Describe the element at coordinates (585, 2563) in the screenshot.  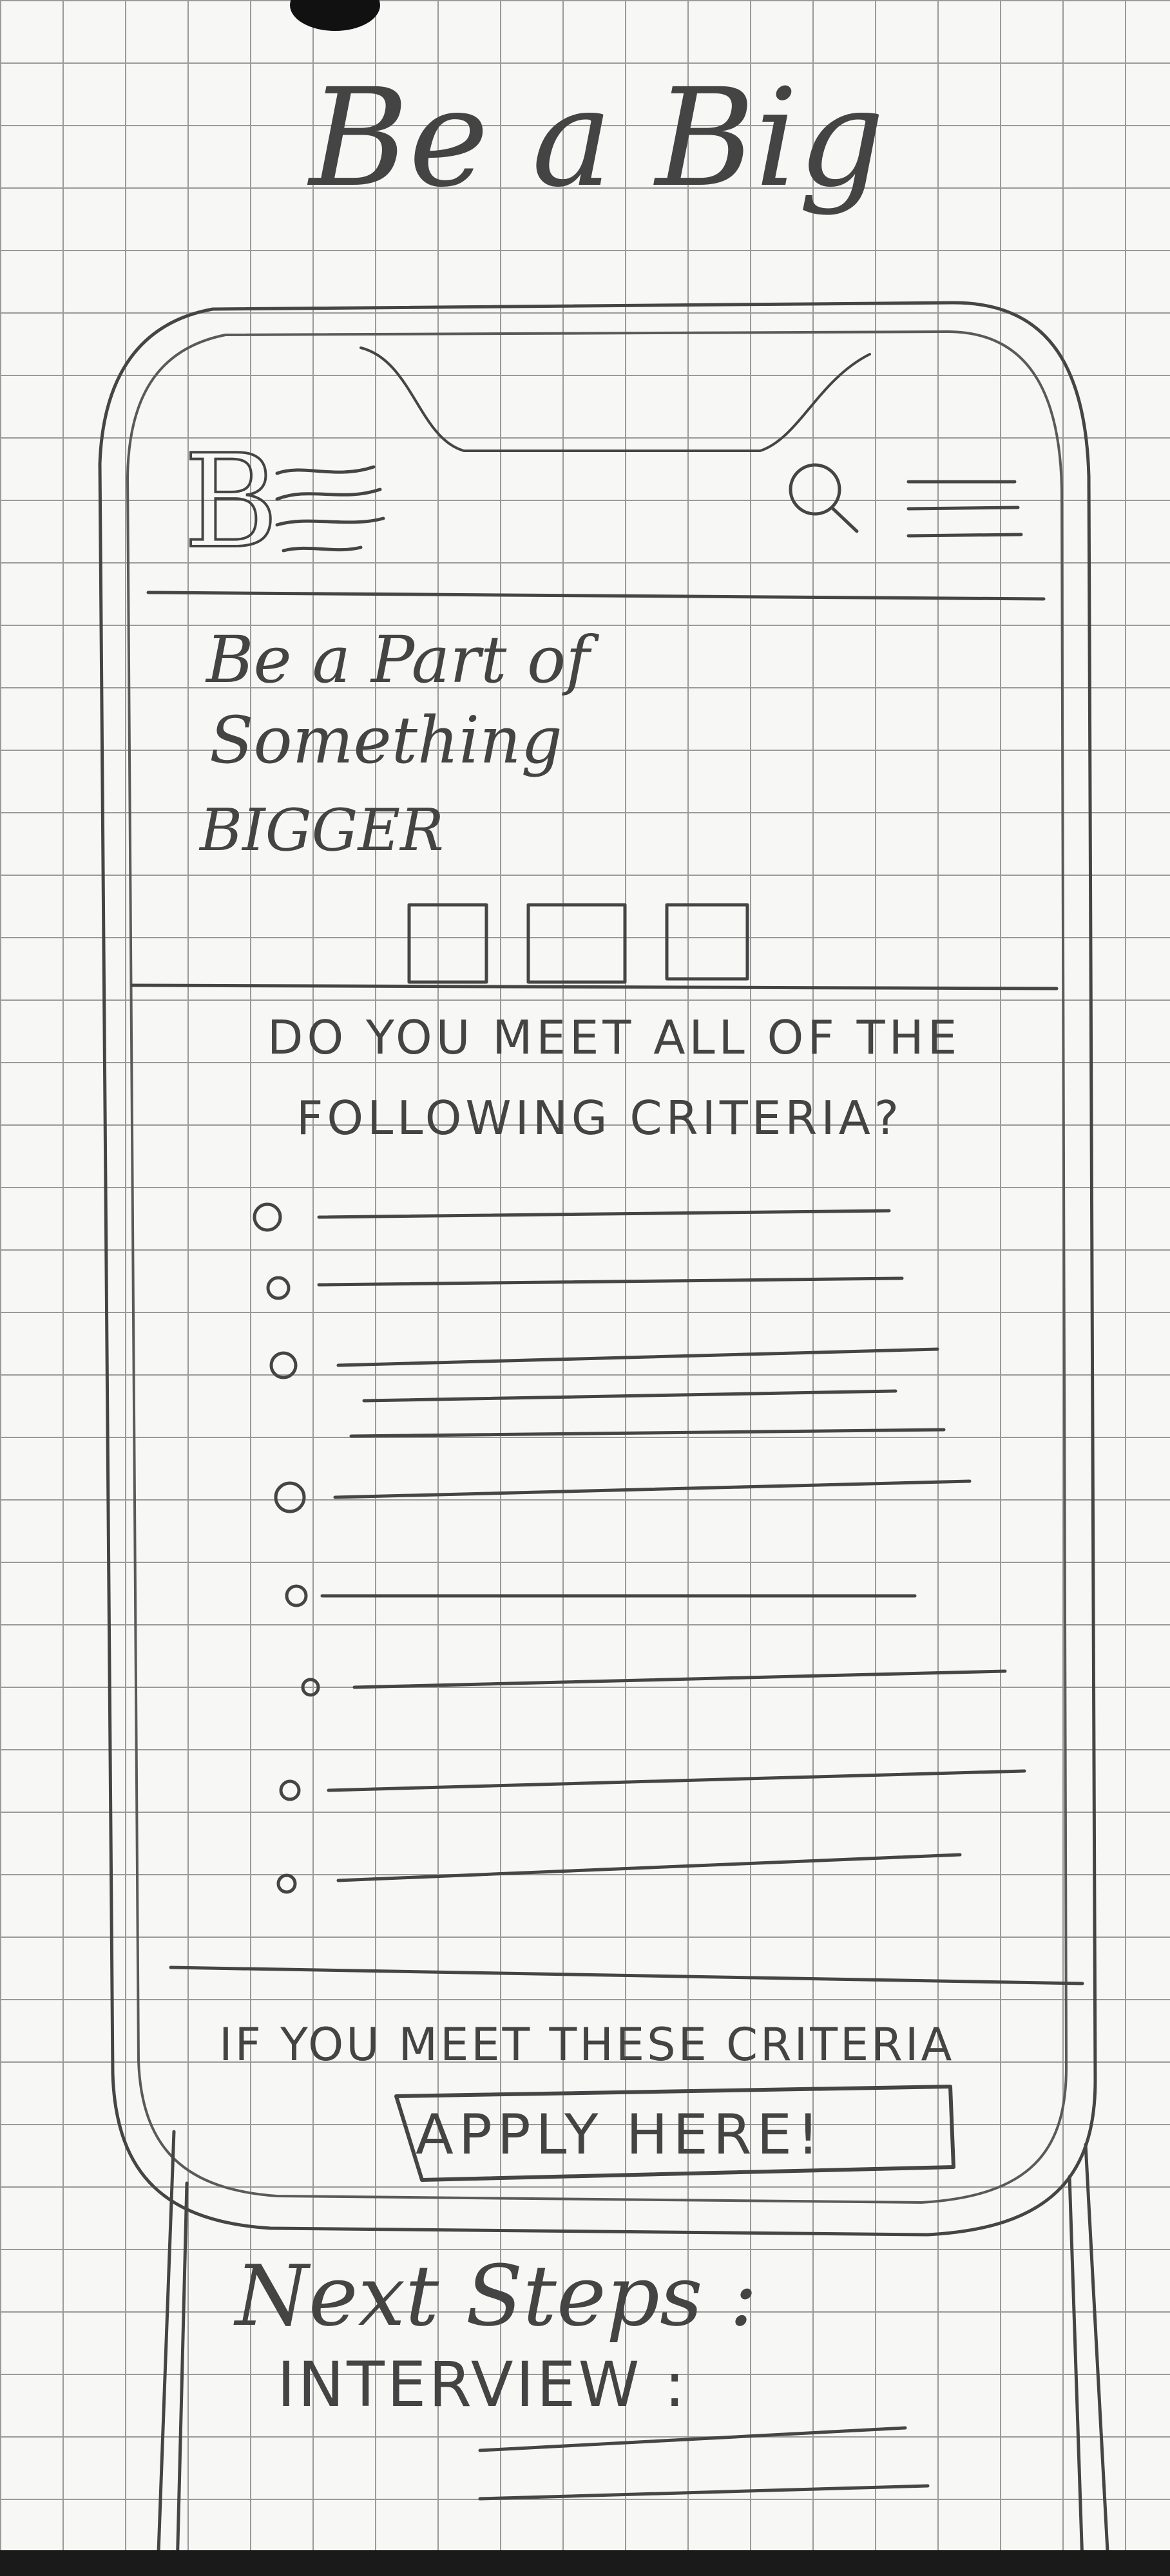
I see `page-bottom-edge` at that location.